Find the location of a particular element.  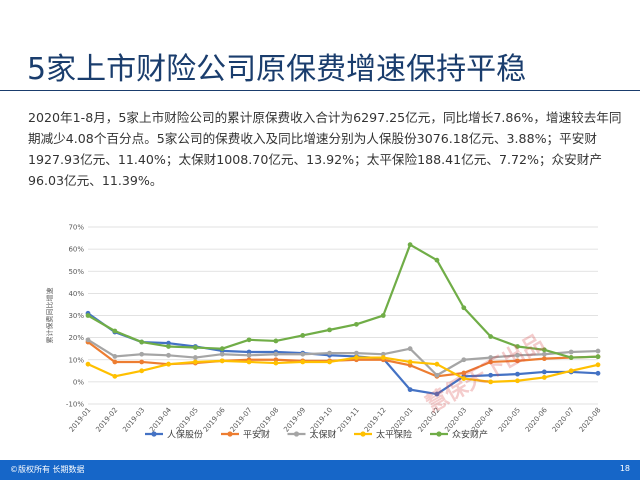

y-tick-label: 0% is located at coordinates (78, 382).